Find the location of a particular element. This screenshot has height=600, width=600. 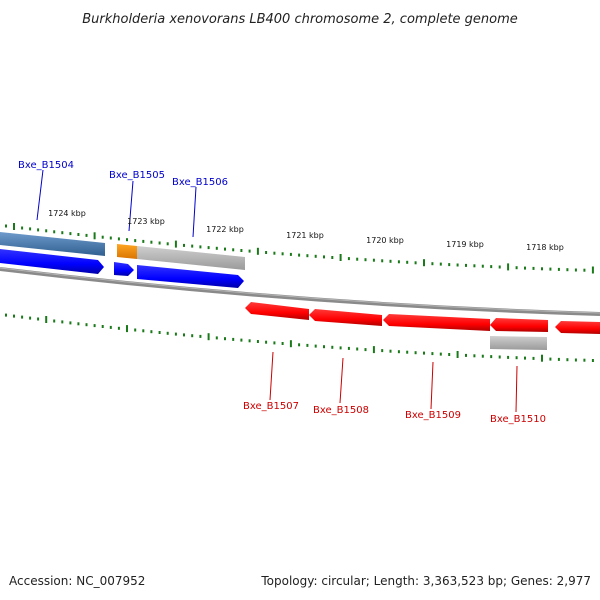

gene-label-bxe-b1510: Bxe_B1510 is located at coordinates (518, 419).